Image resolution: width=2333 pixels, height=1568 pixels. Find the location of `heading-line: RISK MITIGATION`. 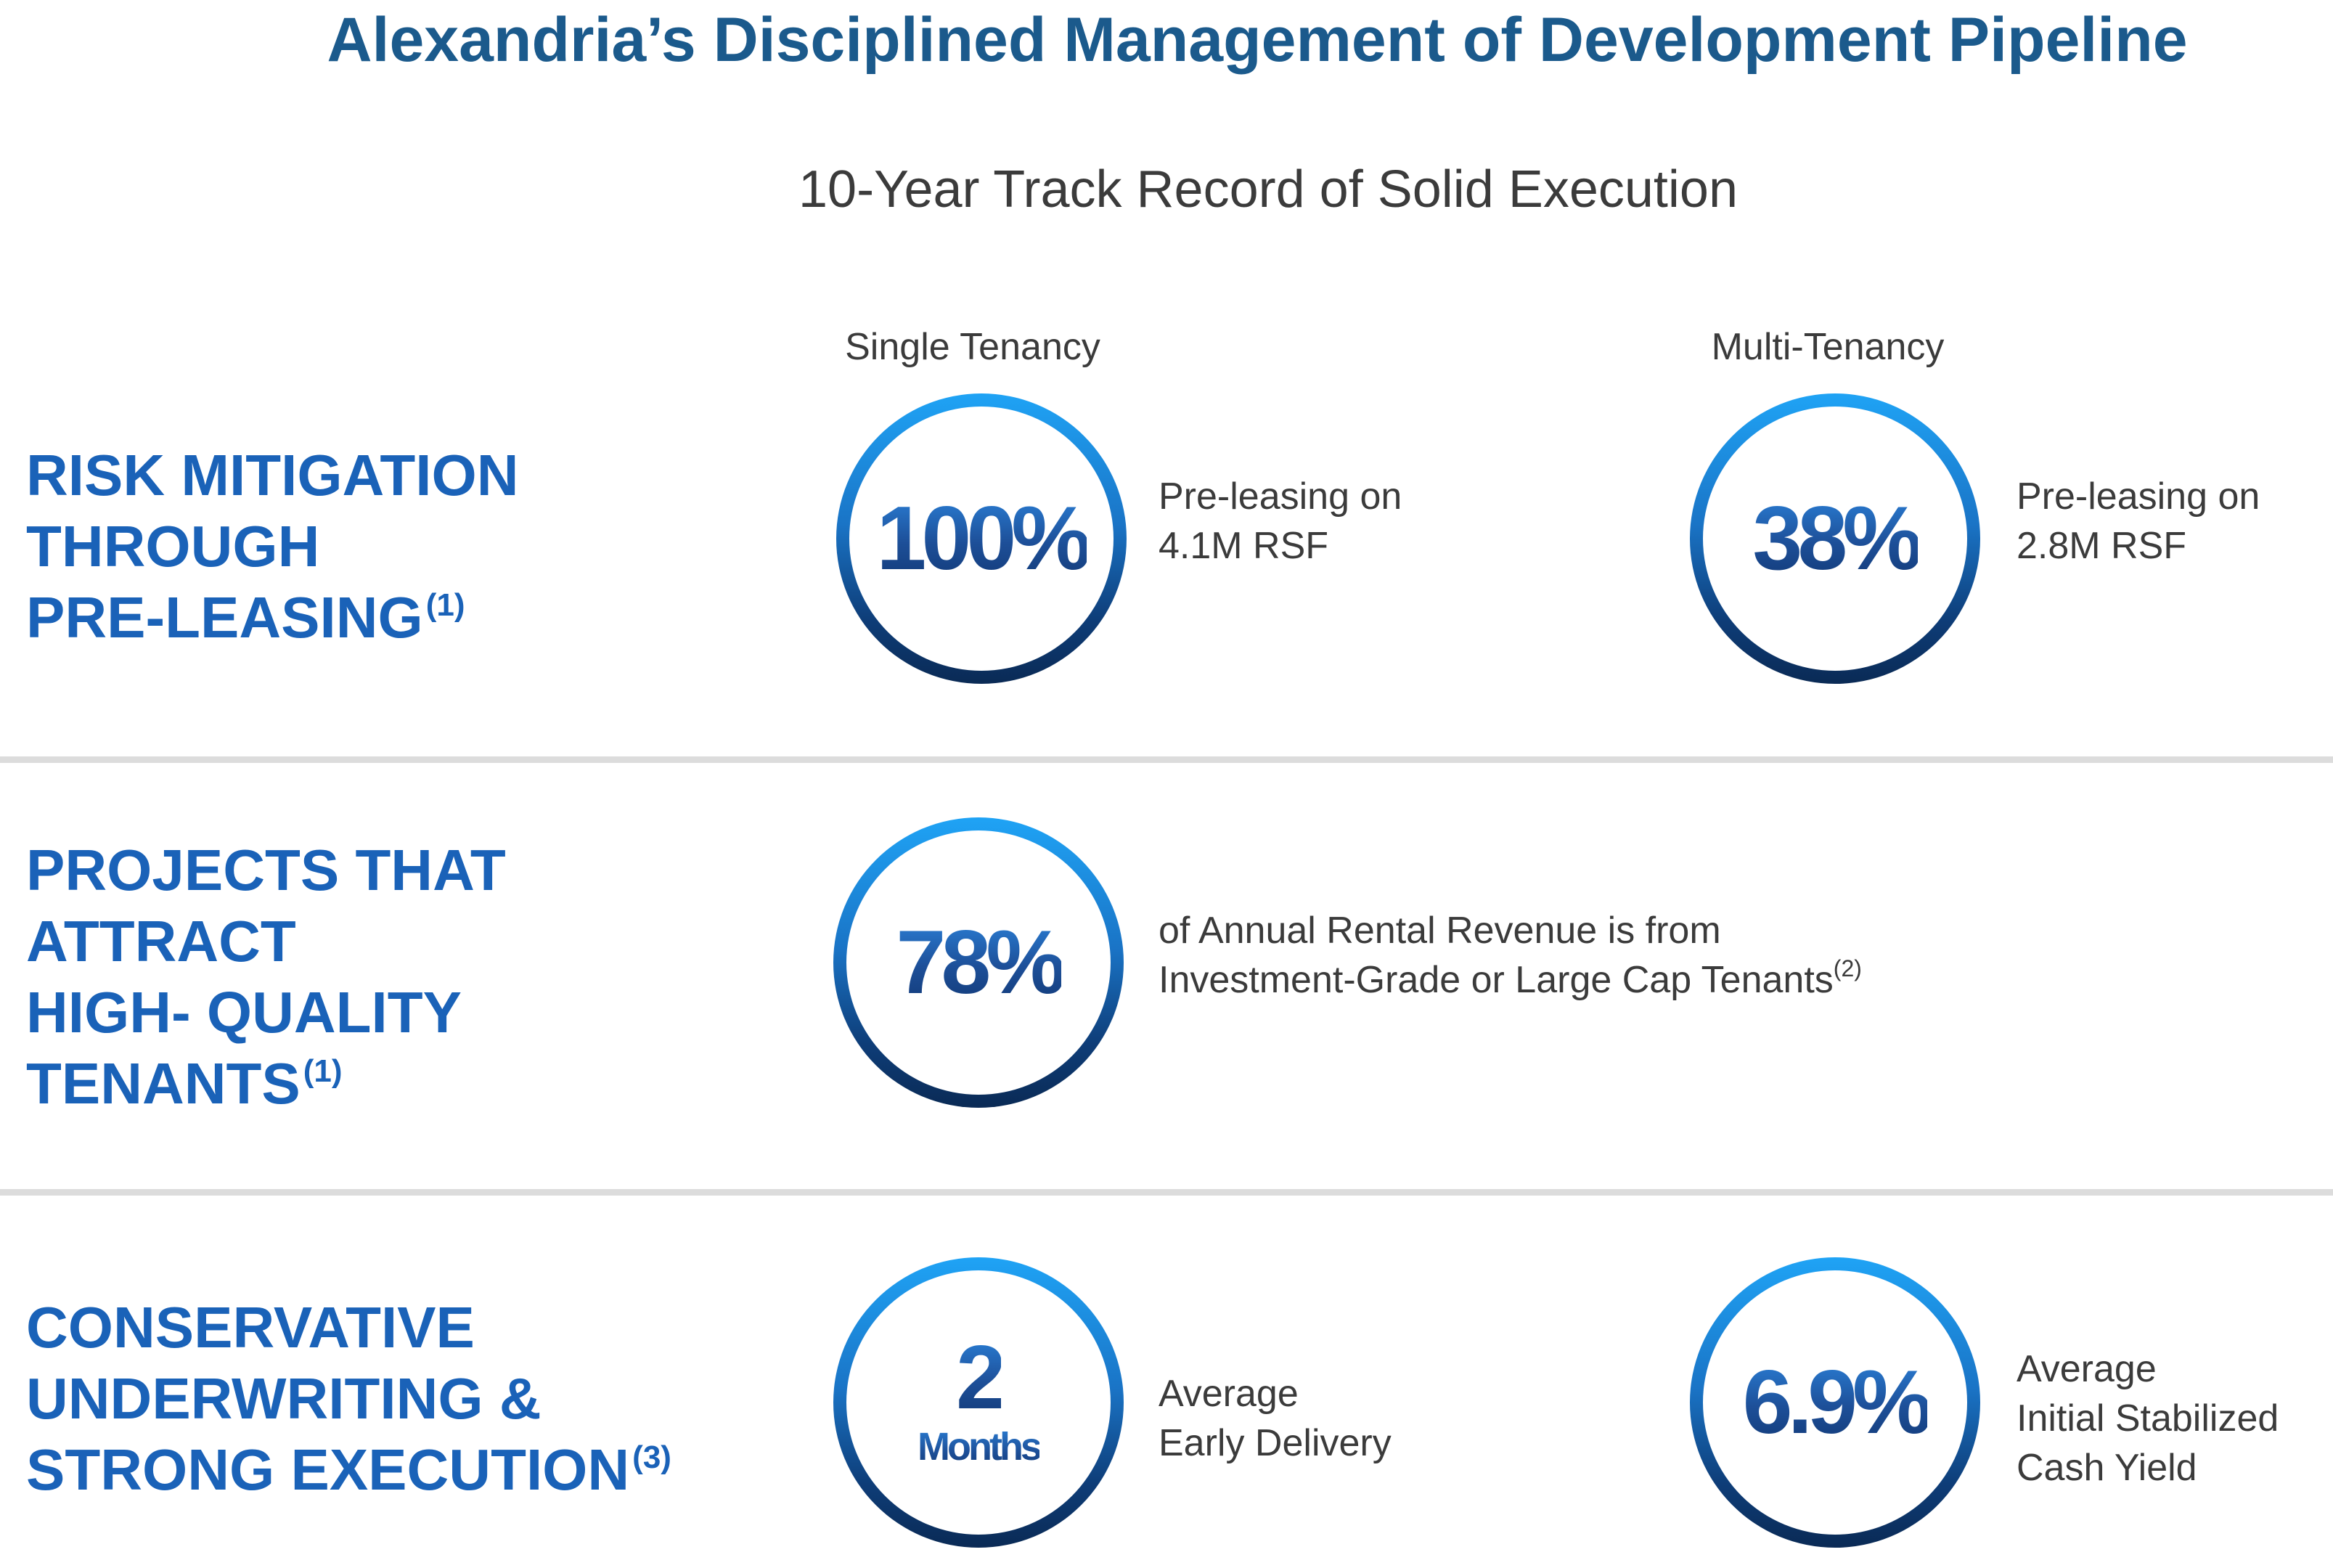

heading-line: RISK MITIGATION is located at coordinates (272, 475).